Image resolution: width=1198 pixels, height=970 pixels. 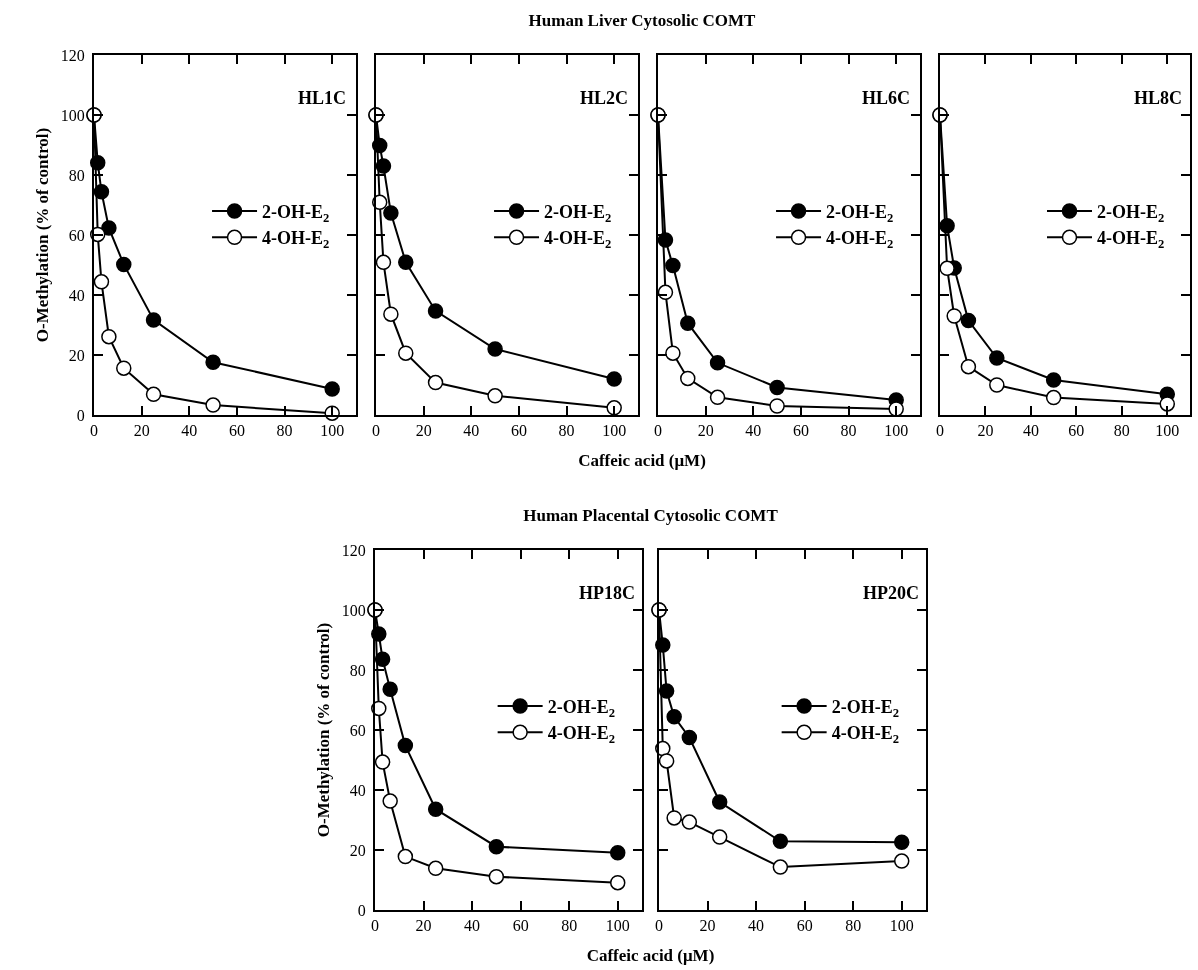 I want to click on annotation: HL1C, so click(x=322, y=98).